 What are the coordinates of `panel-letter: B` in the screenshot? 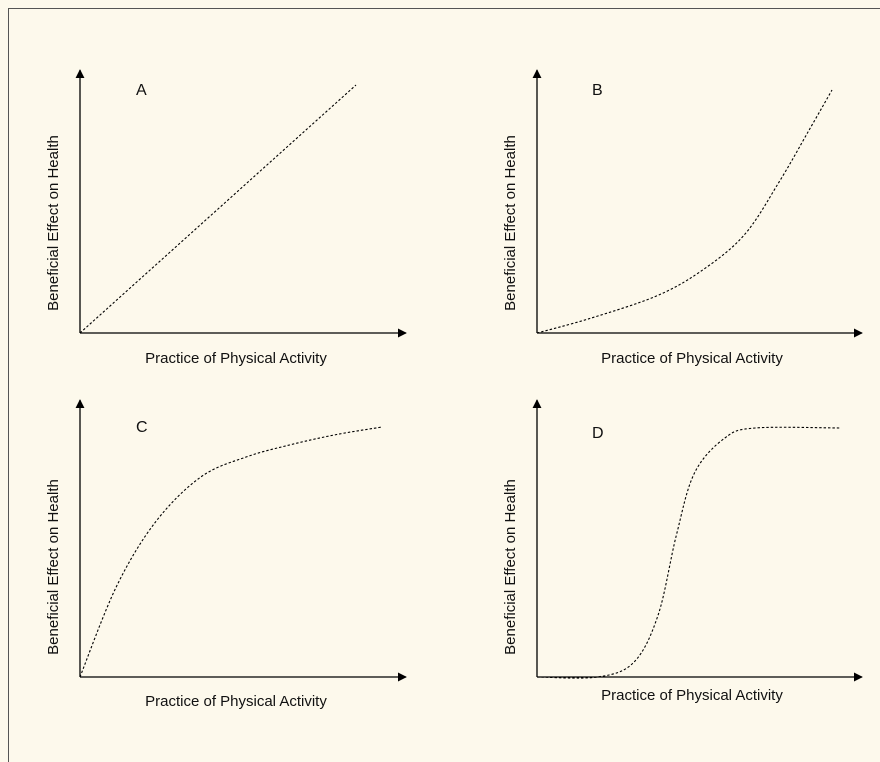 It's located at (597, 90).